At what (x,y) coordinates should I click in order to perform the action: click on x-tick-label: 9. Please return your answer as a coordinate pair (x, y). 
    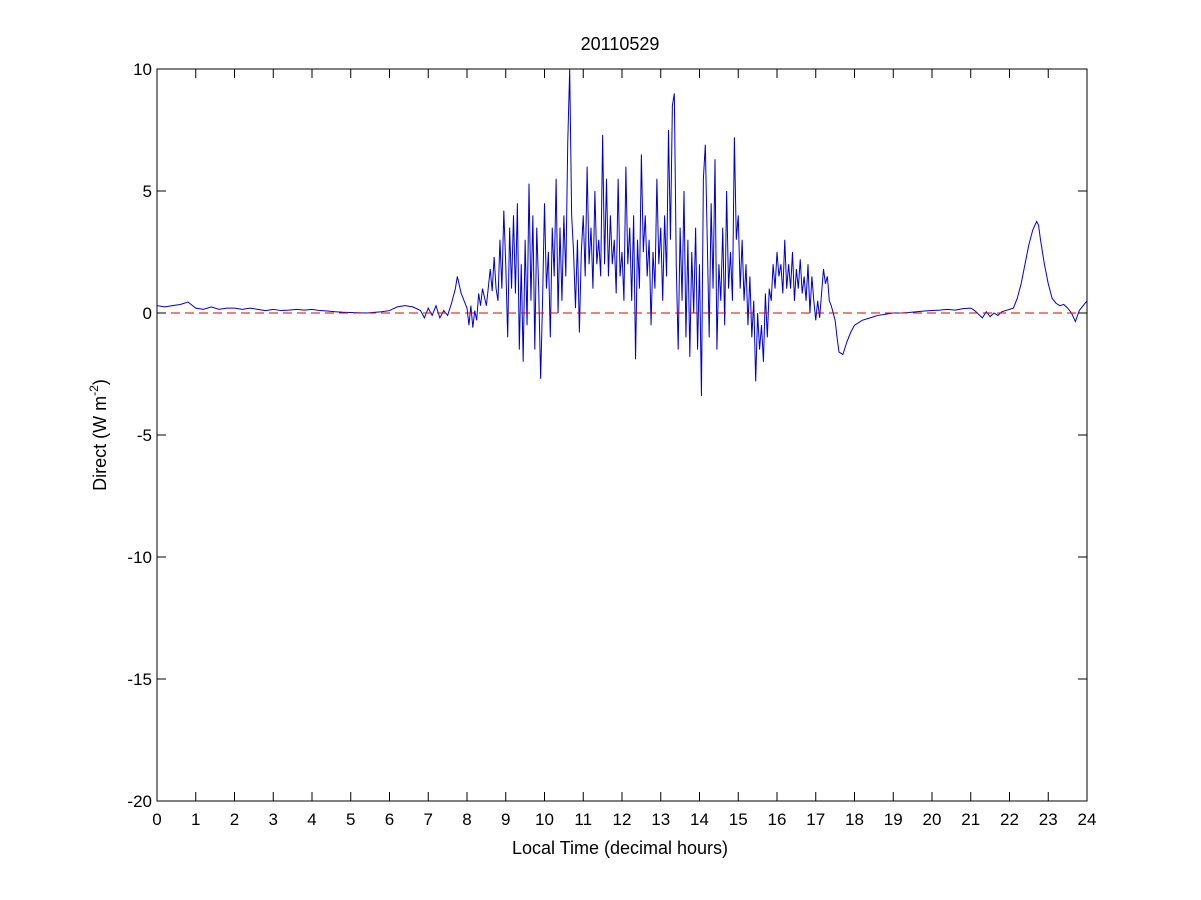
    Looking at the image, I should click on (505, 819).